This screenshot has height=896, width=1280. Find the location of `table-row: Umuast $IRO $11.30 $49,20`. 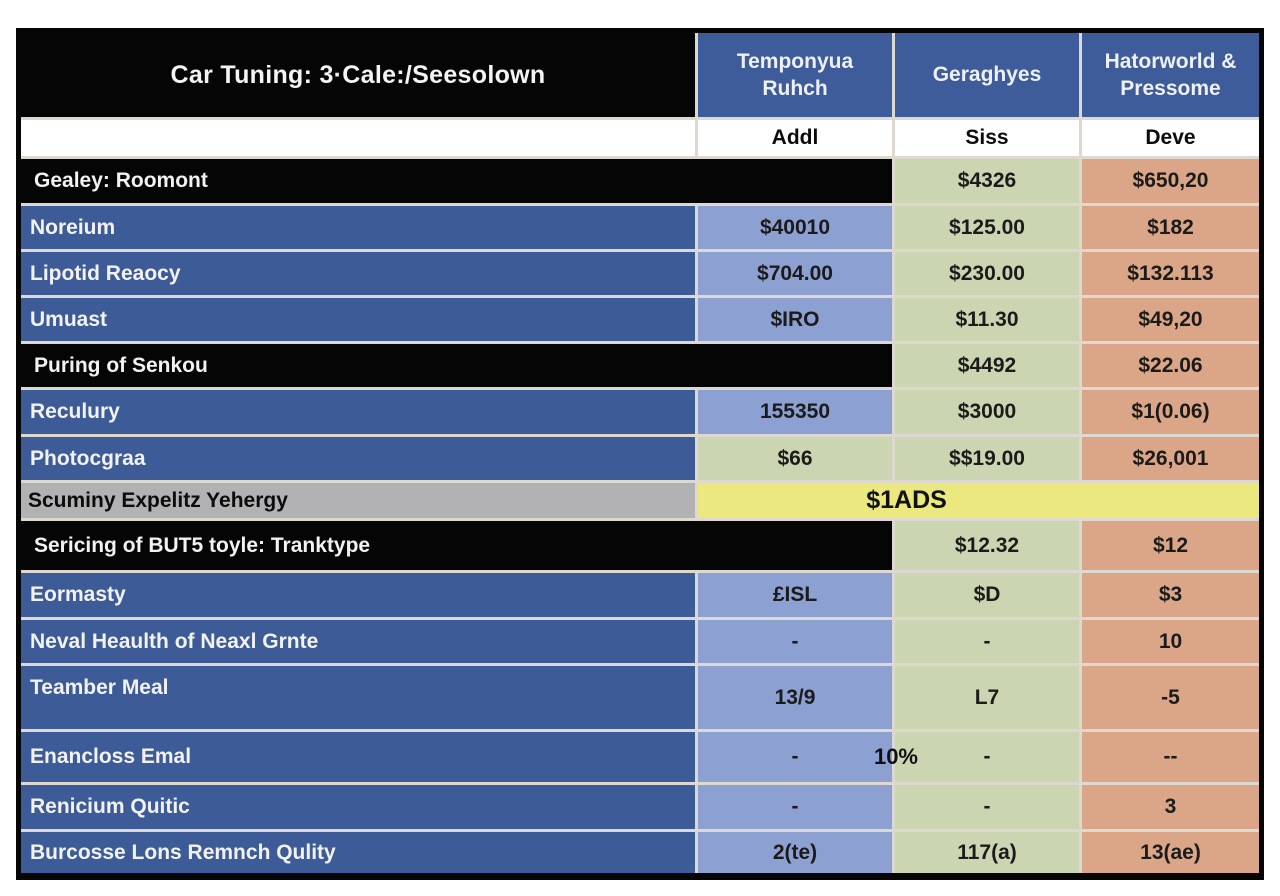

table-row: Umuast $IRO $11.30 $49,20 is located at coordinates (640, 319).